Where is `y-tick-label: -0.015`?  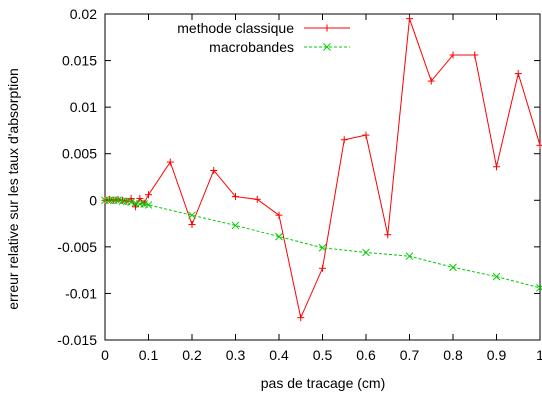 y-tick-label: -0.015 is located at coordinates (77, 340).